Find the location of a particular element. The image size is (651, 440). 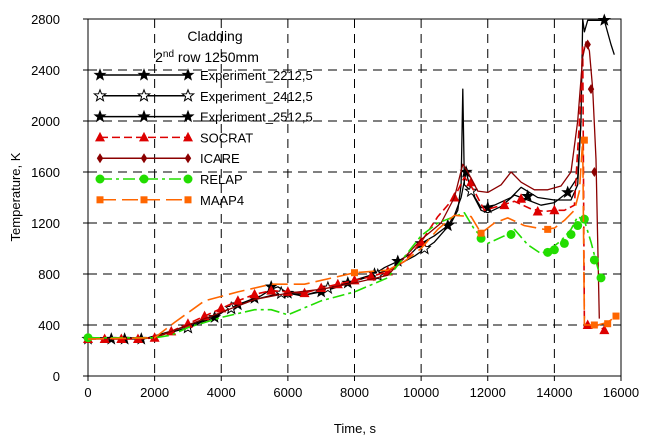

x-tick-label: 8000 is located at coordinates (354, 392).